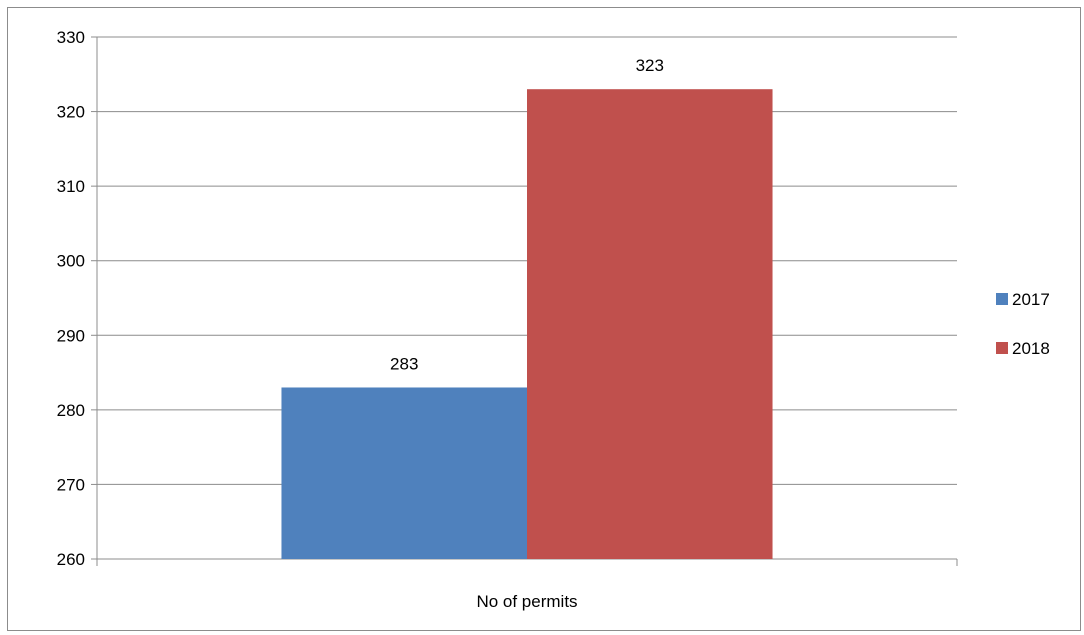  What do you see at coordinates (1031, 348) in the screenshot?
I see `legend-label-2018: 2018` at bounding box center [1031, 348].